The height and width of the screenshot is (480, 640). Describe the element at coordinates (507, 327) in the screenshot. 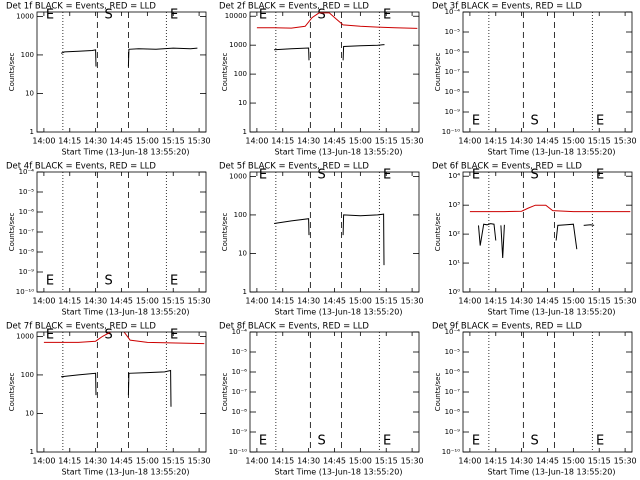

I see `panel-title: Det 9f BLACK = Events, RED = LLD` at that location.